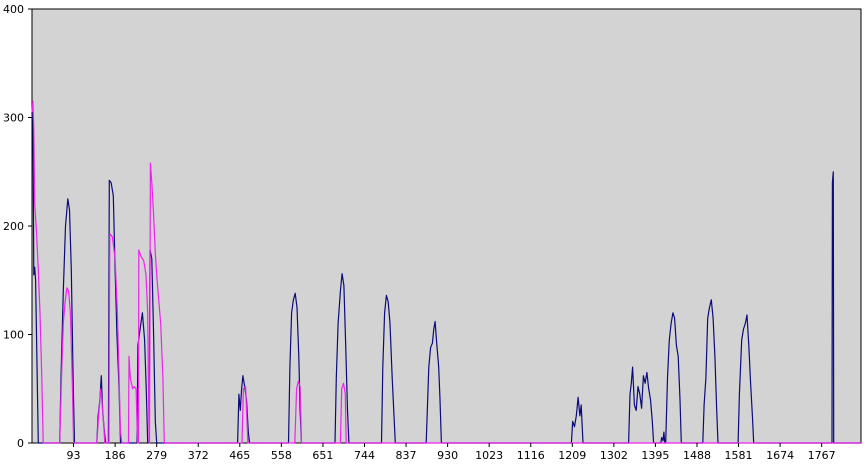 The image size is (866, 465). What do you see at coordinates (74, 455) in the screenshot?
I see `x-tick-label: 93` at bounding box center [74, 455].